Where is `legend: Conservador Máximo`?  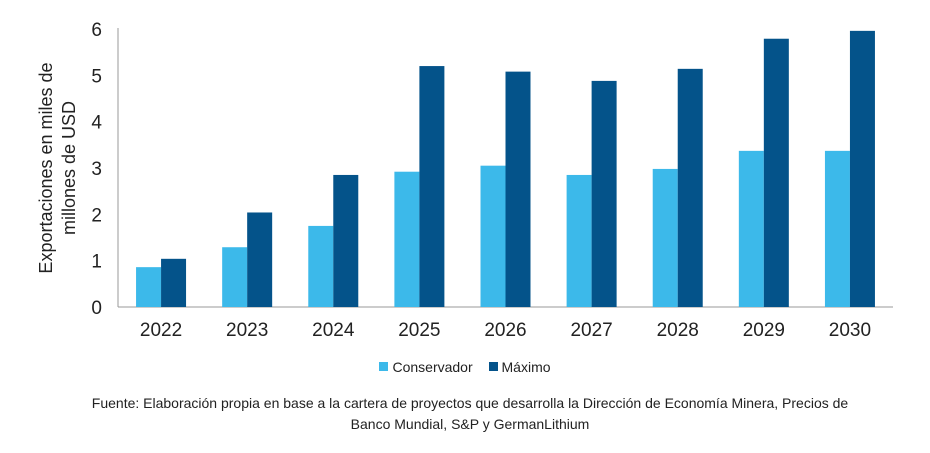
legend: Conservador Máximo is located at coordinates (465, 366).